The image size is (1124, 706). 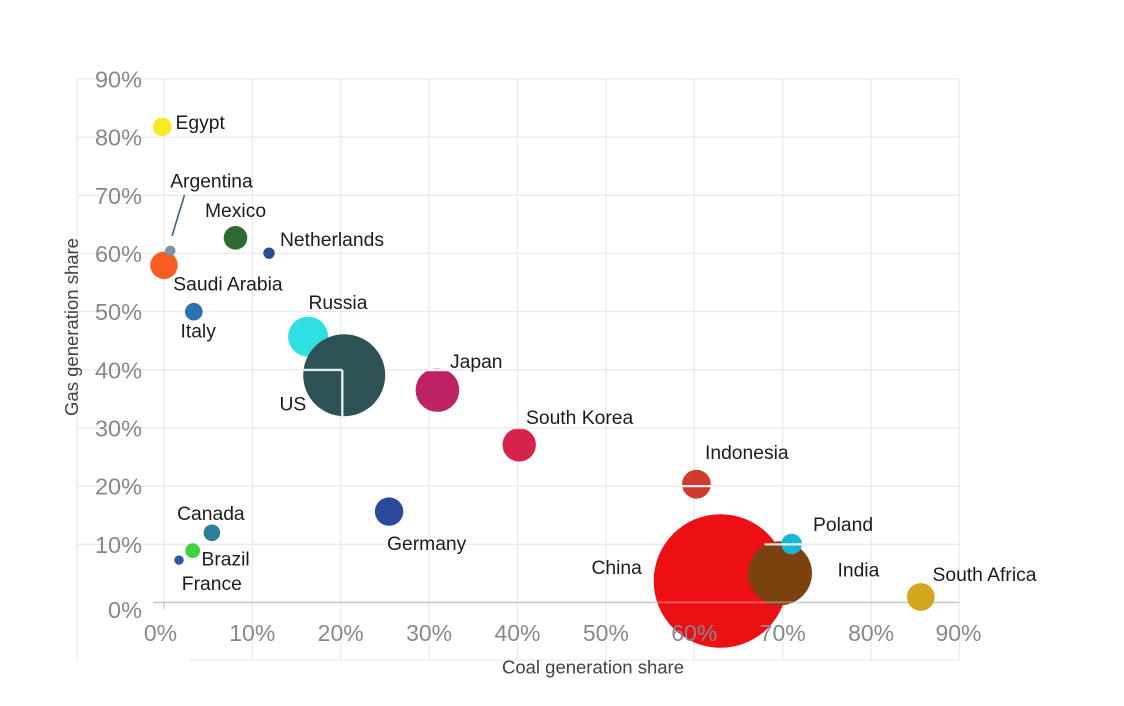 What do you see at coordinates (211, 182) in the screenshot?
I see `svg-text: Argentina` at bounding box center [211, 182].